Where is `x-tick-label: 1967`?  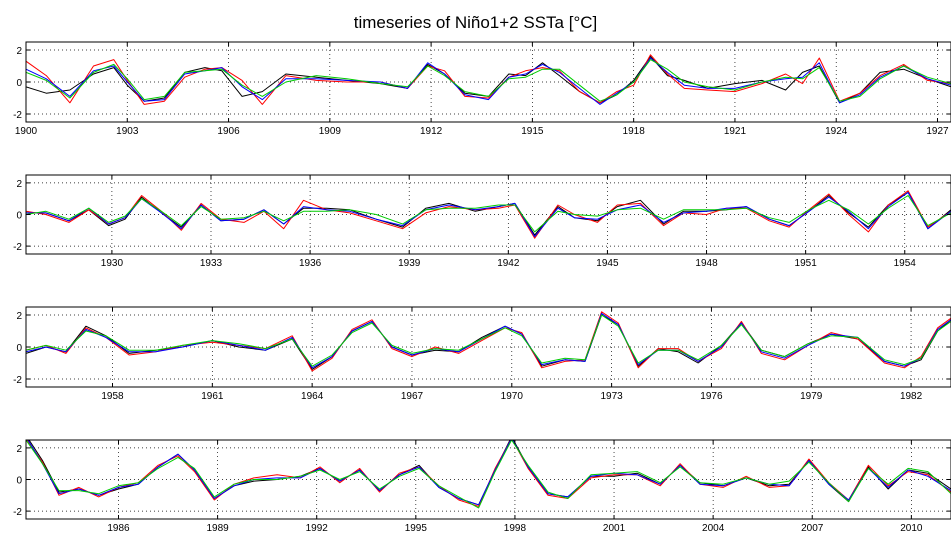 x-tick-label: 1967 is located at coordinates (412, 396).